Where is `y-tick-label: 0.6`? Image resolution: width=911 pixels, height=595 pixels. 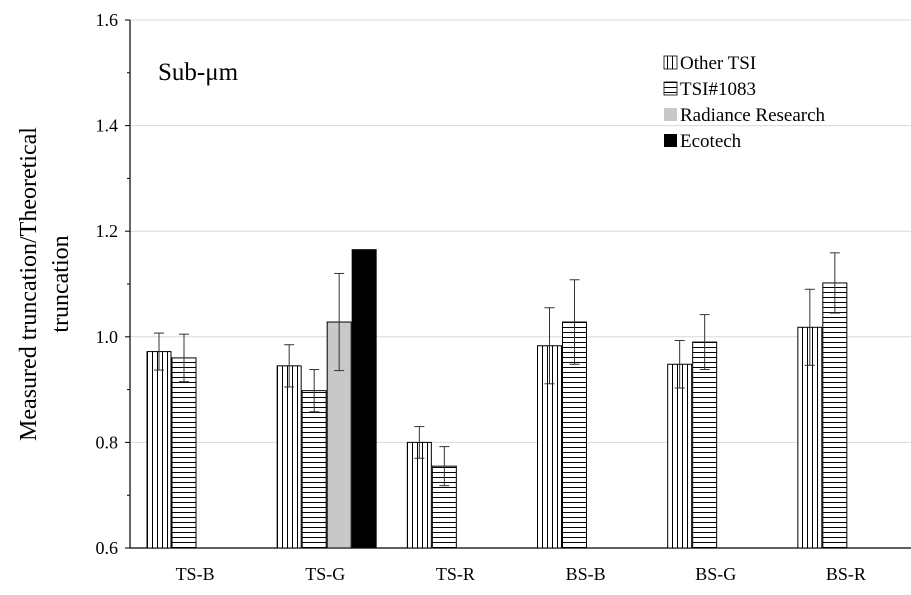 y-tick-label: 0.6 is located at coordinates (107, 548).